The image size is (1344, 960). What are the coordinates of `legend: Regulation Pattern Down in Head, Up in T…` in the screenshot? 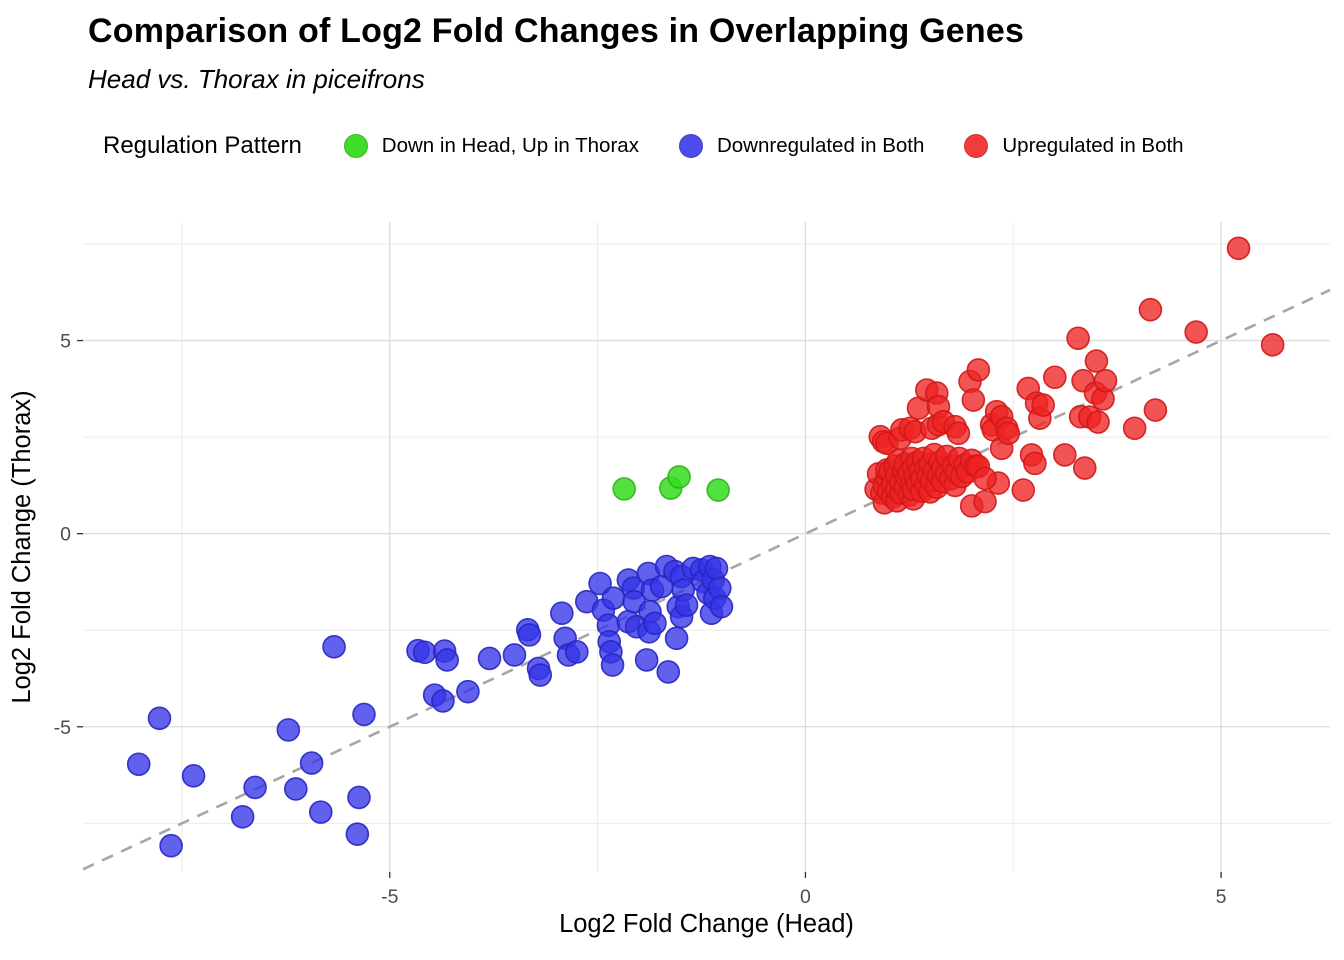 It's located at (713, 146).